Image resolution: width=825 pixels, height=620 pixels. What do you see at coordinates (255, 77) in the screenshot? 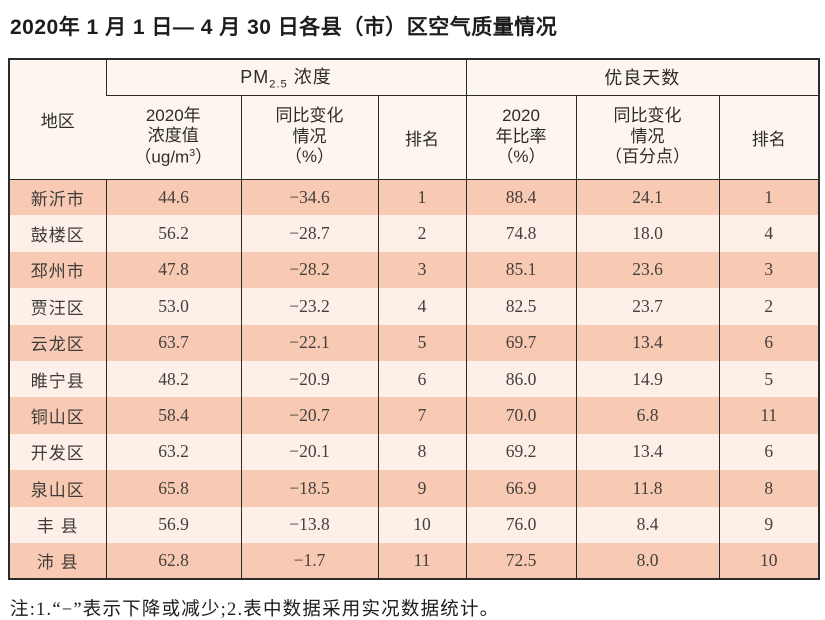
I see `pm25-label-prefix: PM` at bounding box center [255, 77].